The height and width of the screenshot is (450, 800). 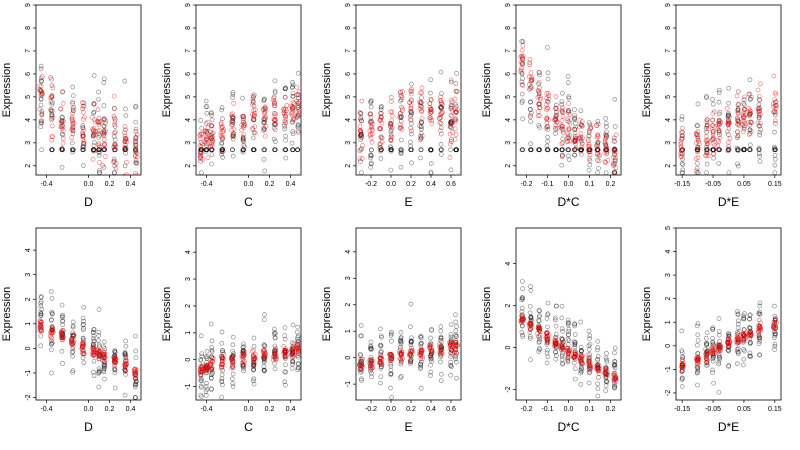 I want to click on y-tick-label: 6, so click(x=508, y=74).